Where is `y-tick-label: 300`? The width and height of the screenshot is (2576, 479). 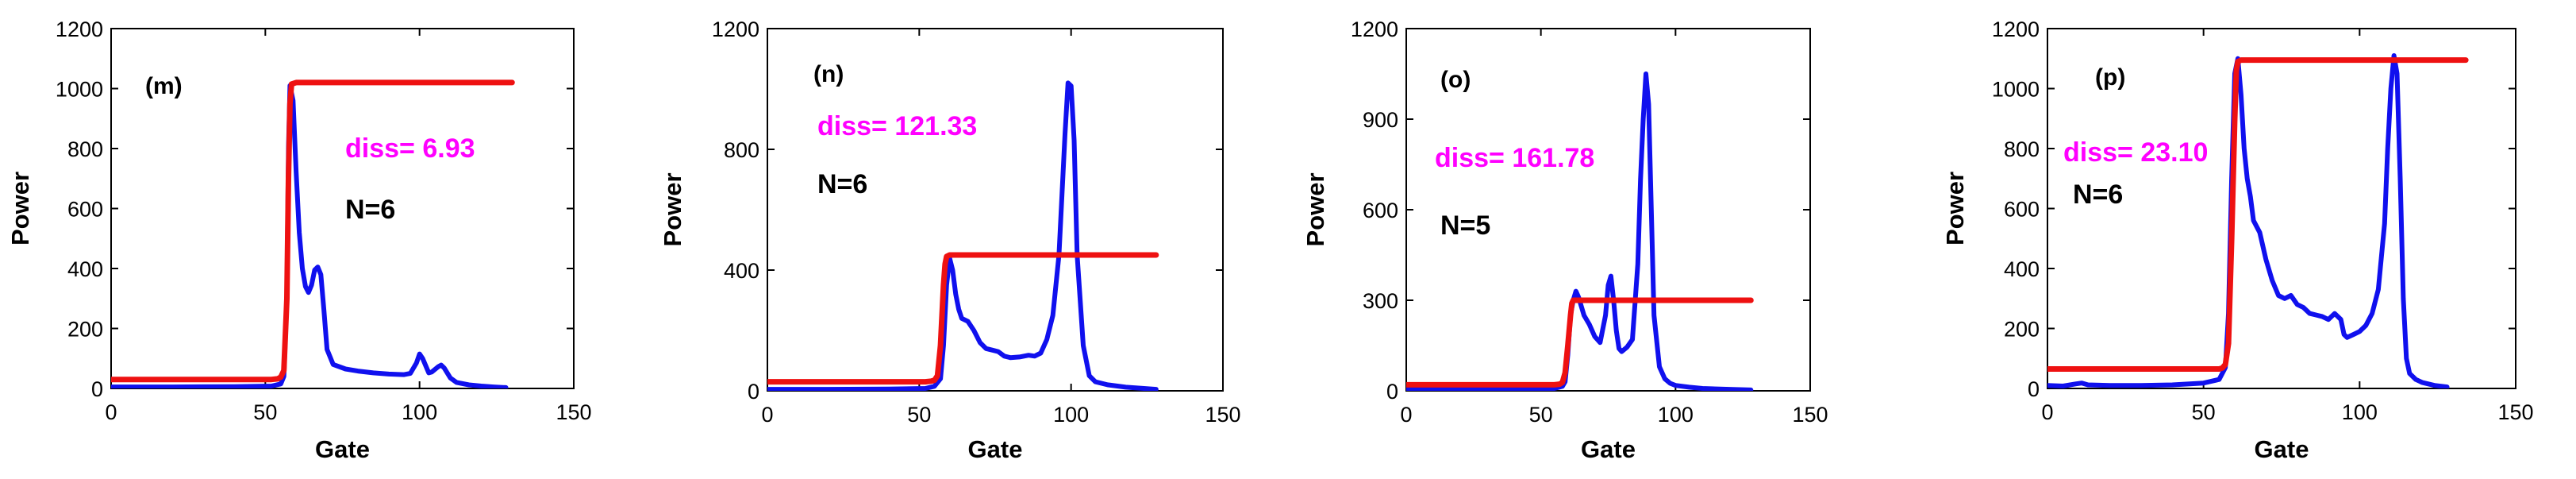
y-tick-label: 300 is located at coordinates (1380, 301).